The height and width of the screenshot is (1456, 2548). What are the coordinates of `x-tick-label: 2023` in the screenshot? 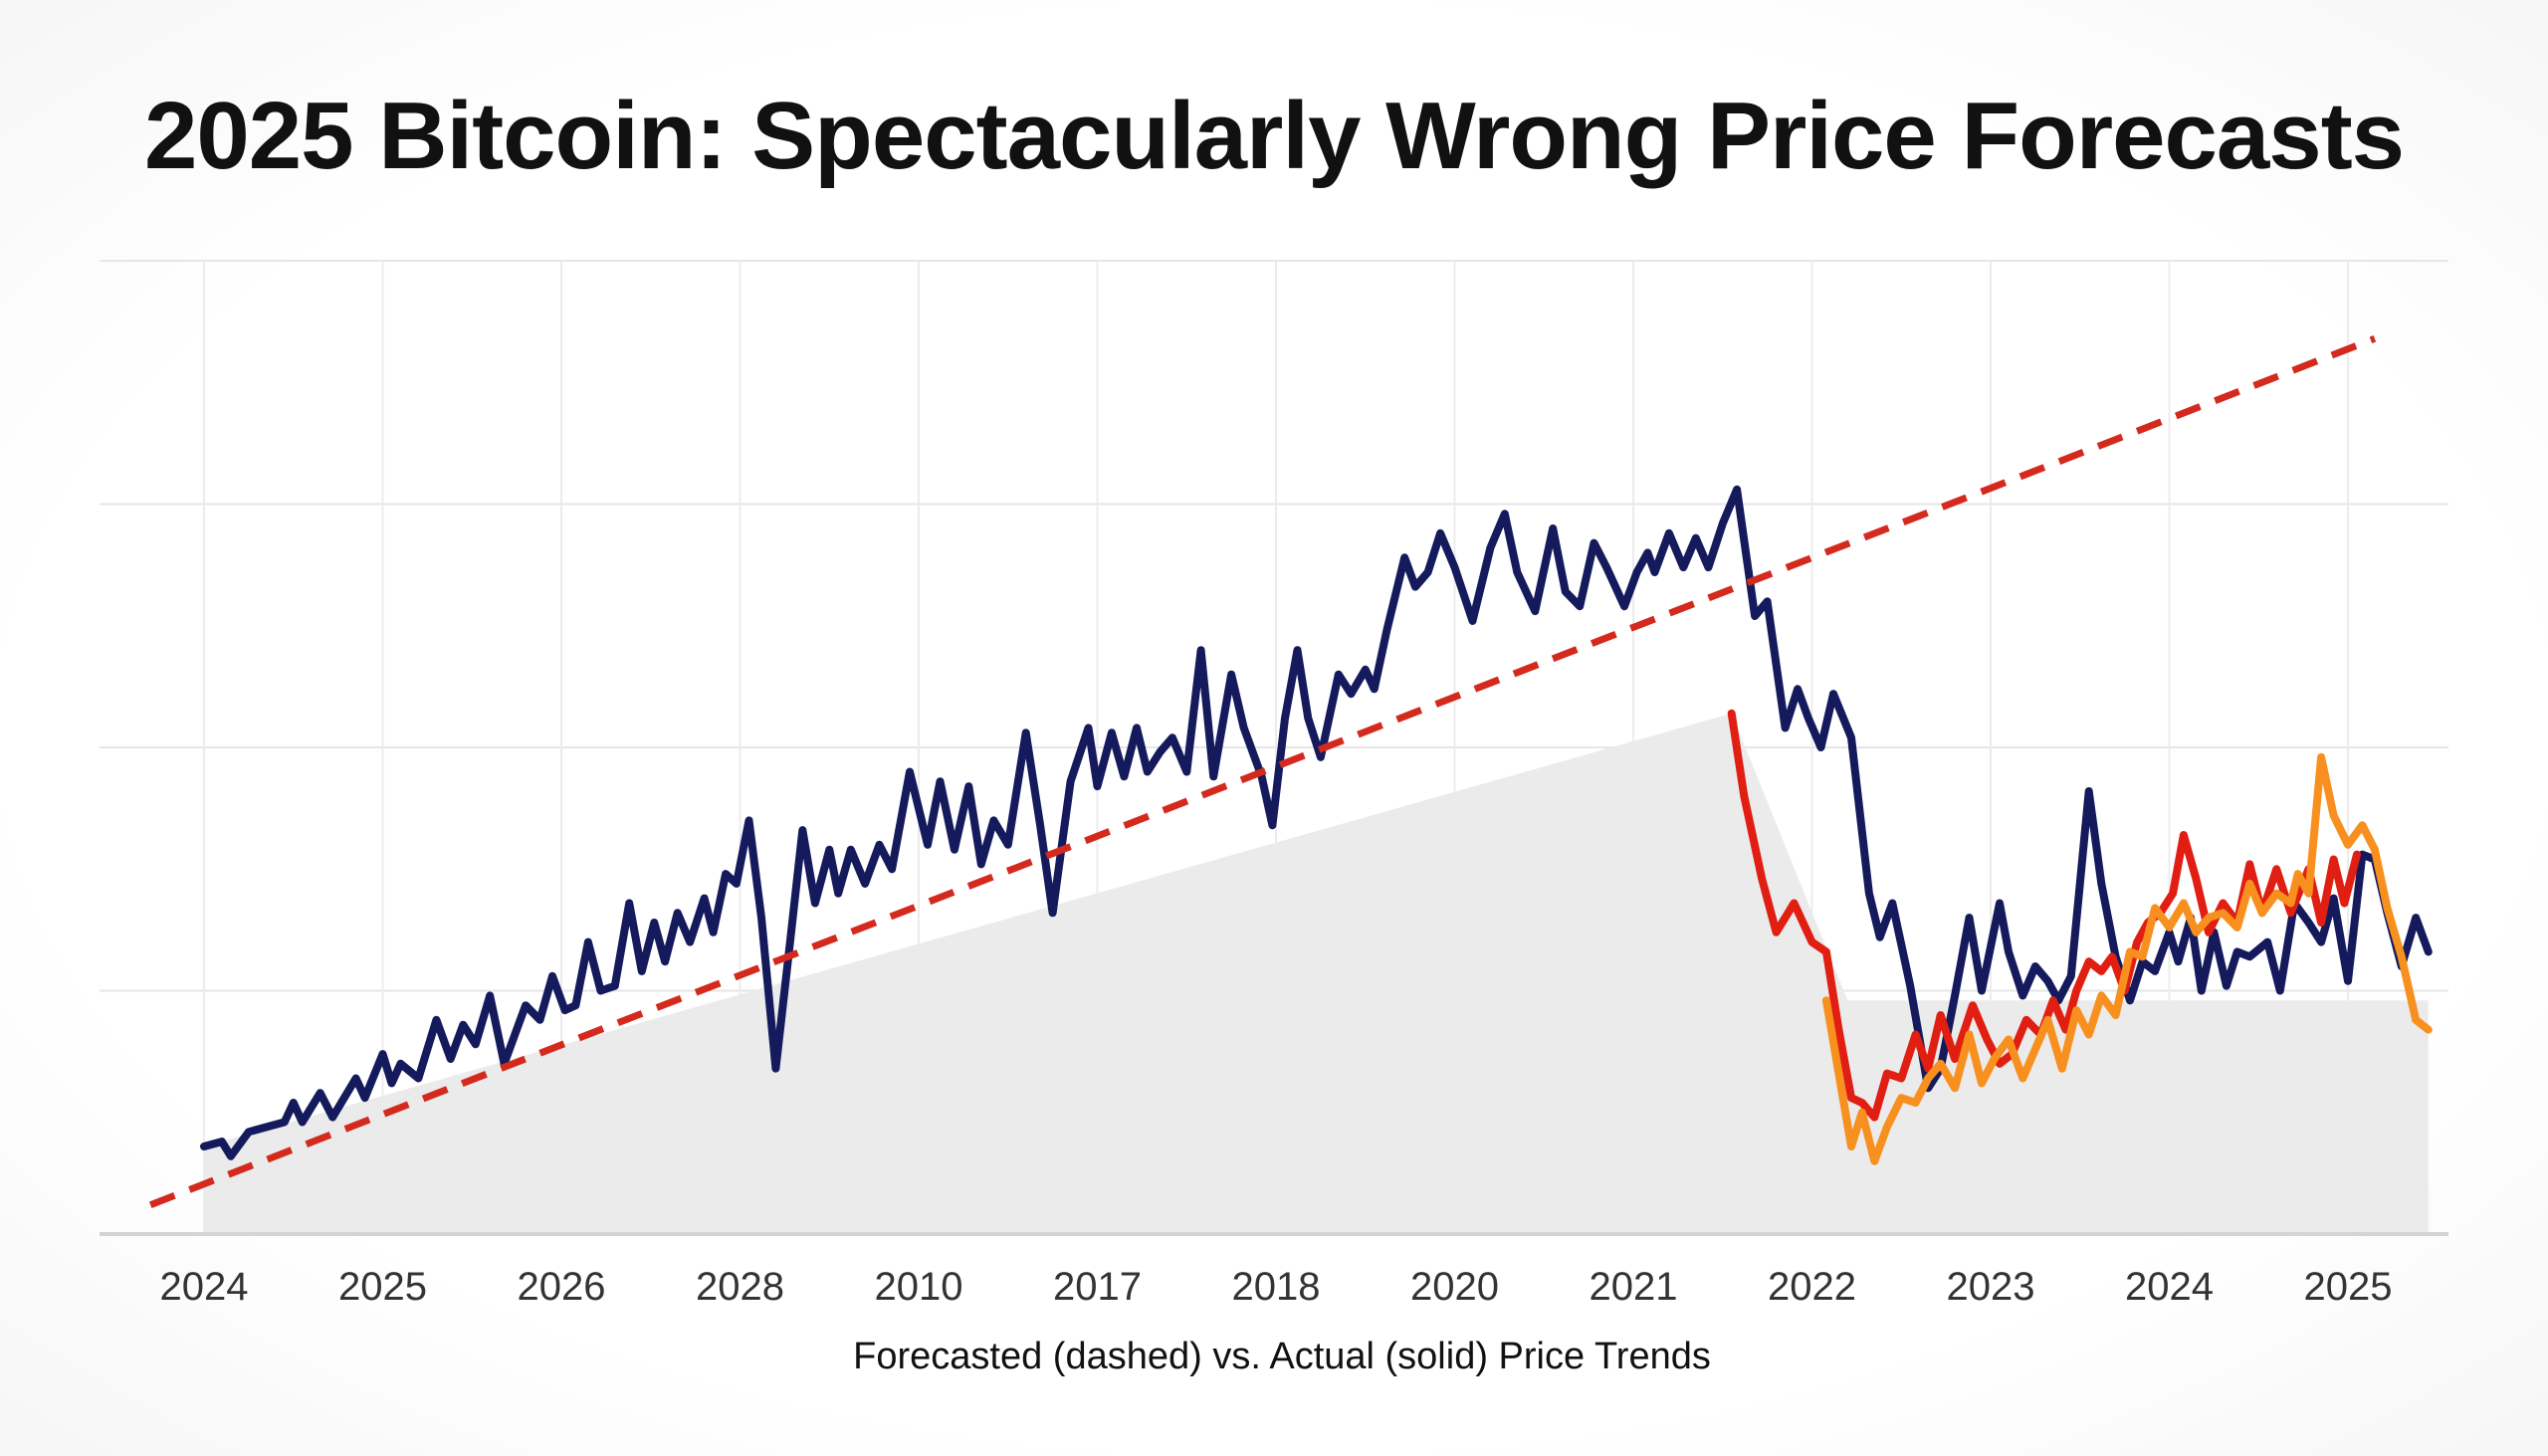 It's located at (1991, 1287).